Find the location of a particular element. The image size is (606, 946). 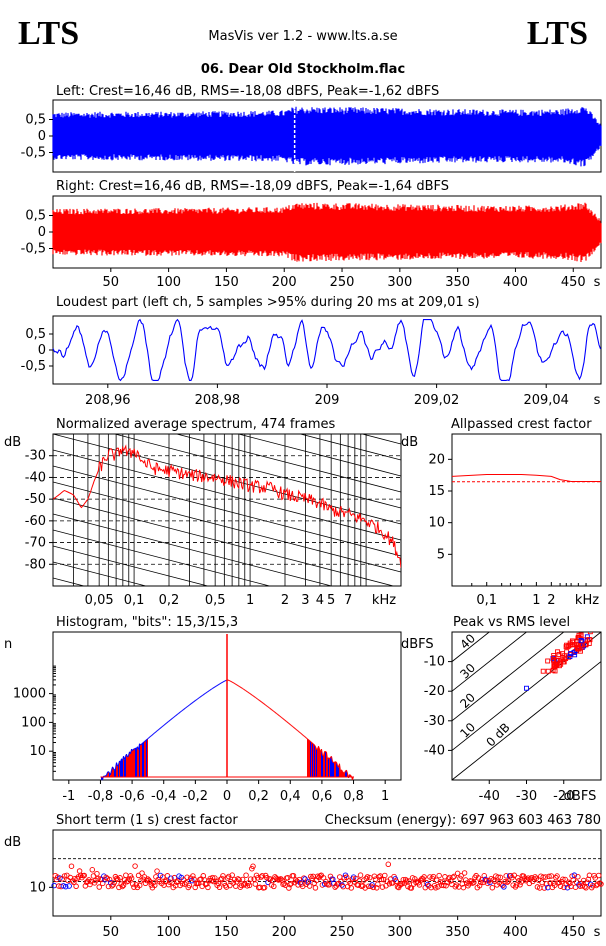

x-tick-label: 7 is located at coordinates (348, 600).